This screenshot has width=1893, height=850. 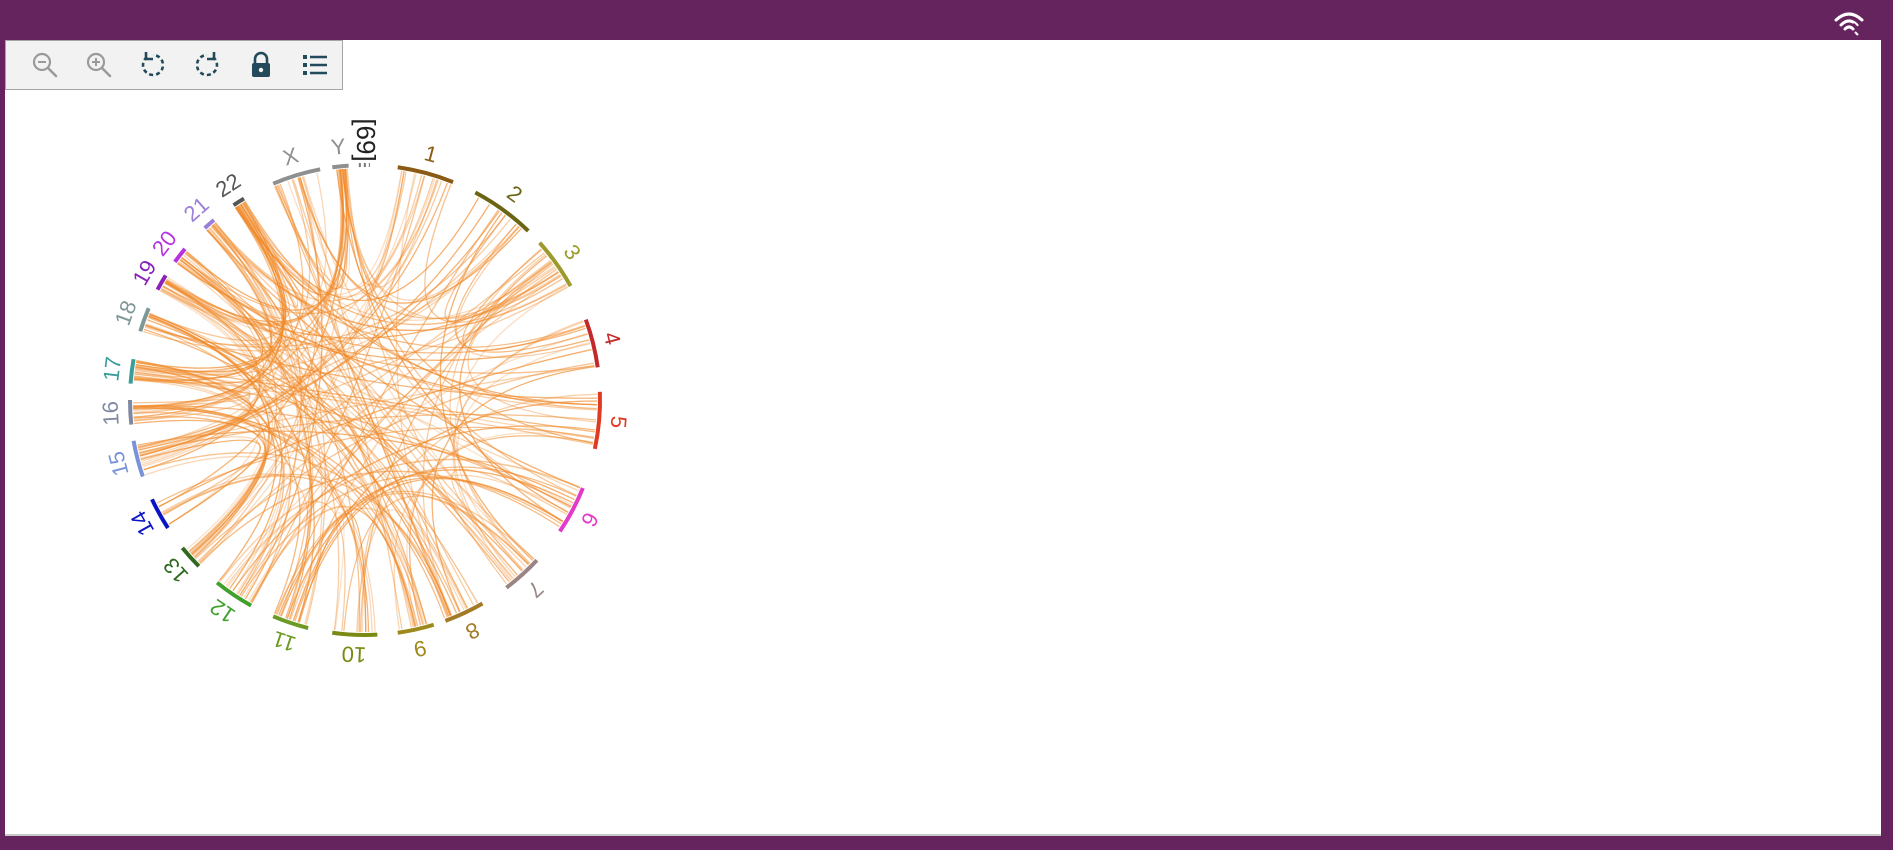 What do you see at coordinates (112, 368) in the screenshot?
I see `chromosome-label-17: 17` at bounding box center [112, 368].